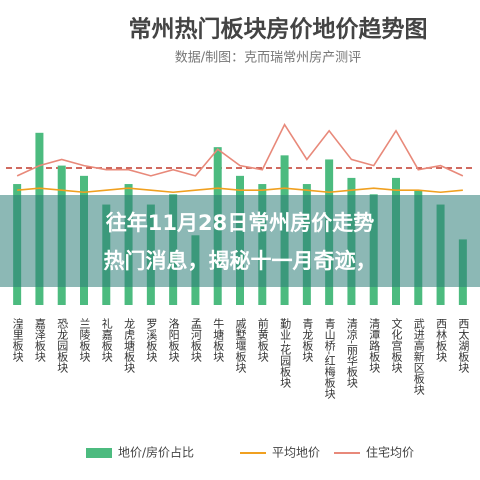 This screenshot has height=480, width=480. I want to click on x-tick-label: 武进高新区板块, so click(418, 357).